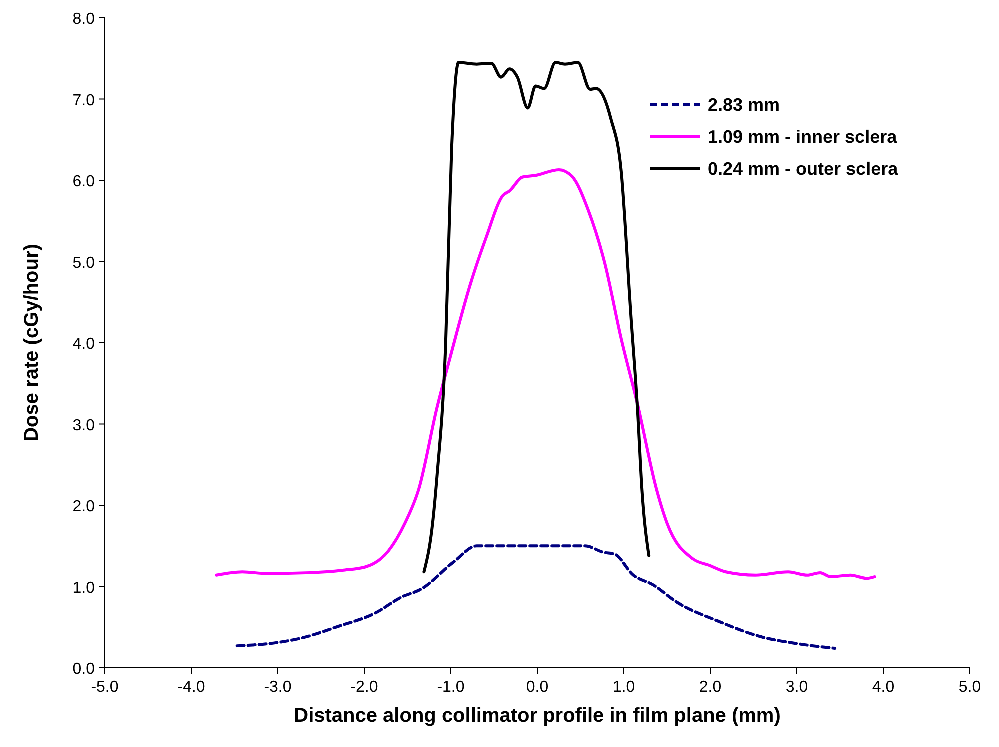 This screenshot has height=747, width=999. Describe the element at coordinates (105, 687) in the screenshot. I see `x-tick-label: -5.0` at that location.